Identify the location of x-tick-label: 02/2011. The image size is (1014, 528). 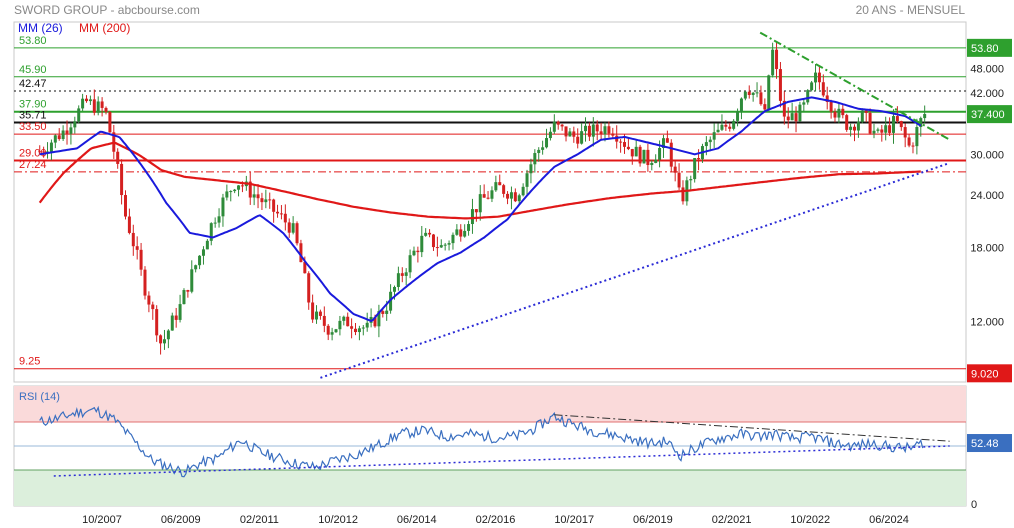
(259, 520).